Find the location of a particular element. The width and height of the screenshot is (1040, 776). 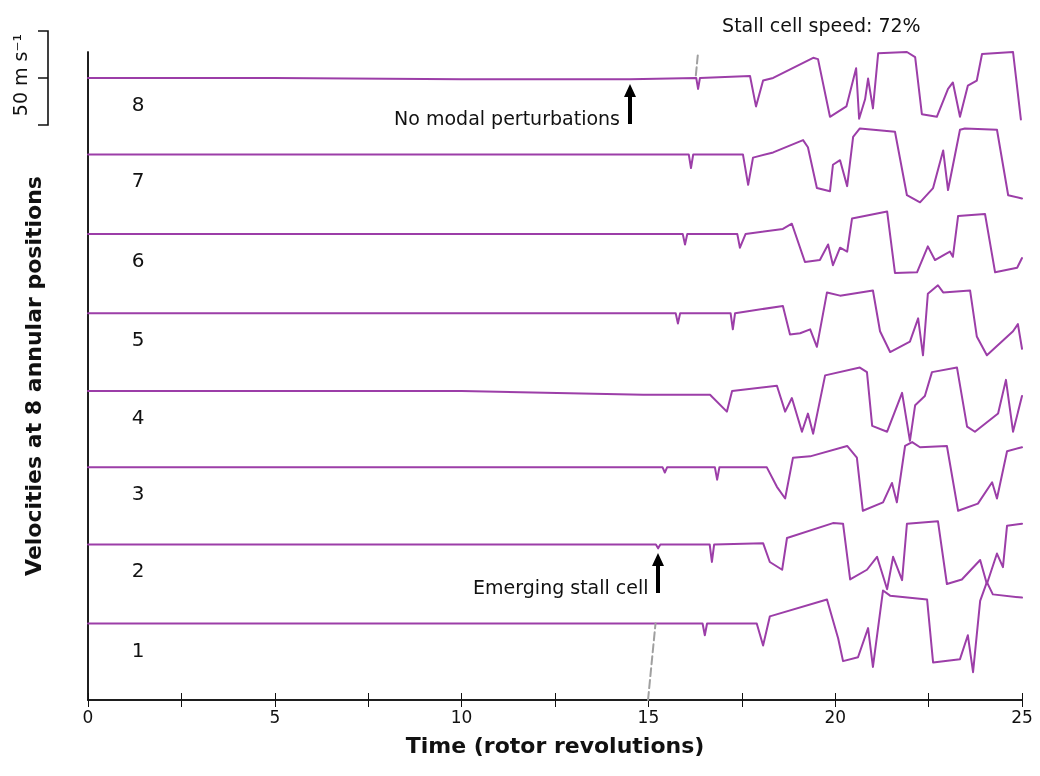

series-label: 6 is located at coordinates (138, 260).